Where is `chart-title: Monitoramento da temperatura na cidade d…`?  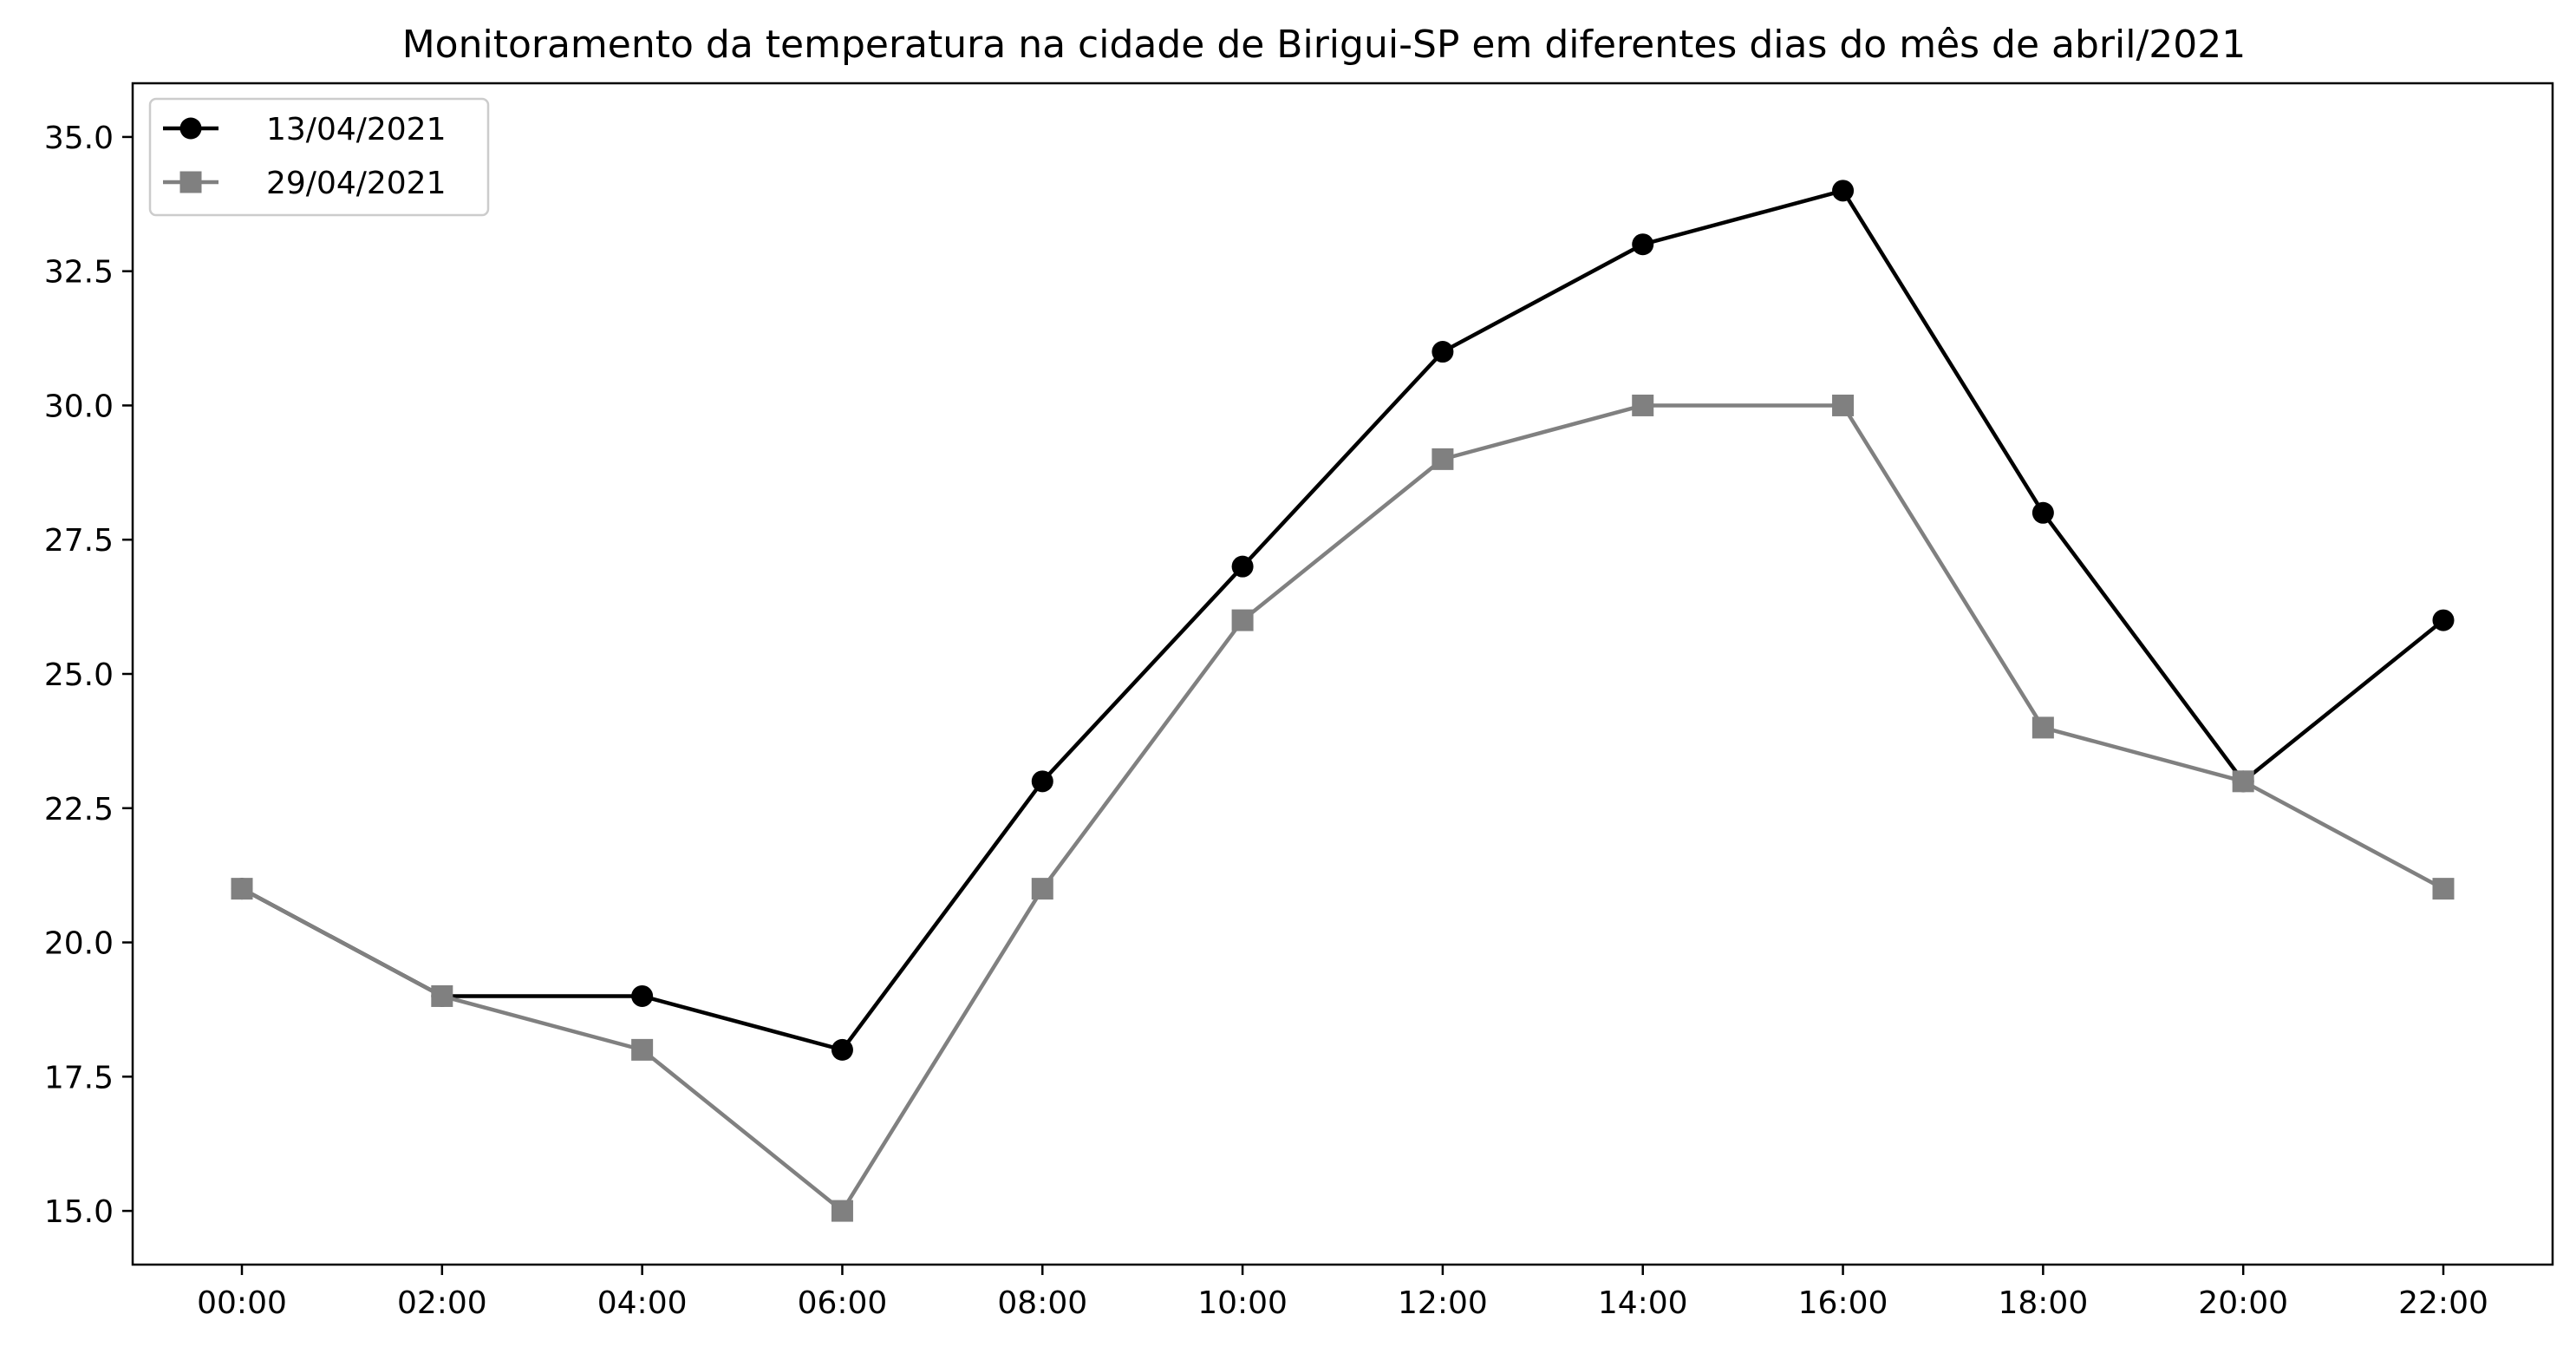 chart-title: Monitoramento da temperatura na cidade d… is located at coordinates (1325, 45).